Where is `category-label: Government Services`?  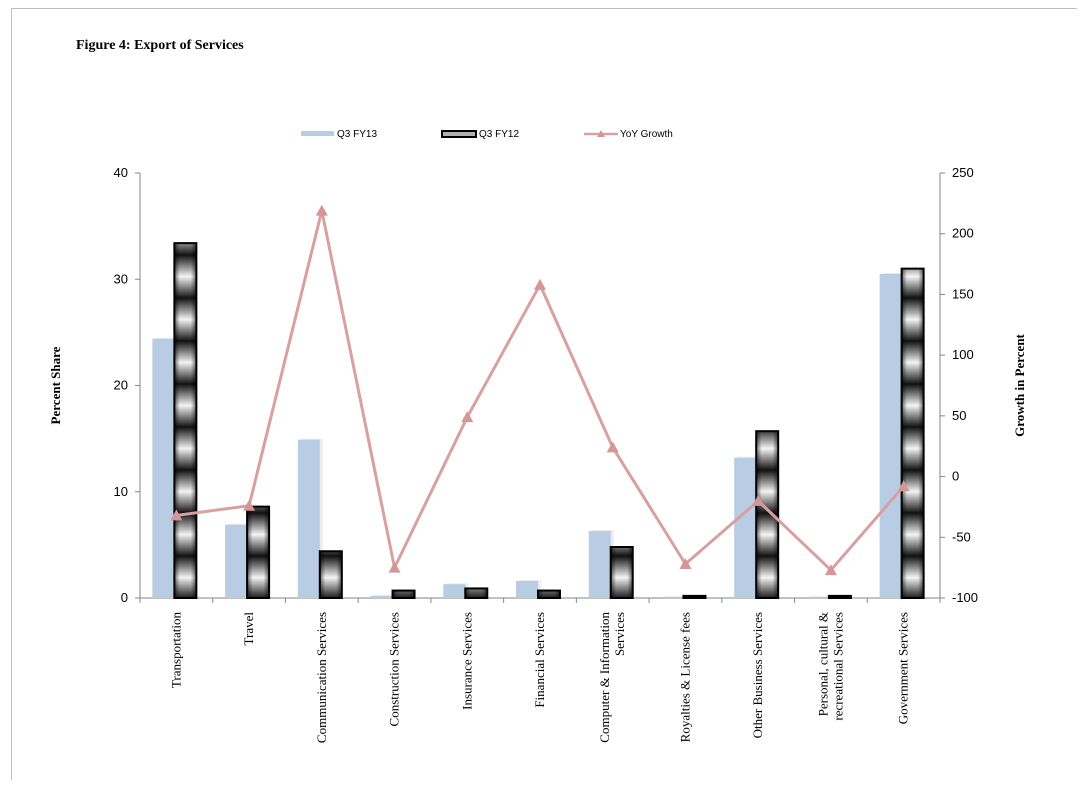 category-label: Government Services is located at coordinates (903, 668).